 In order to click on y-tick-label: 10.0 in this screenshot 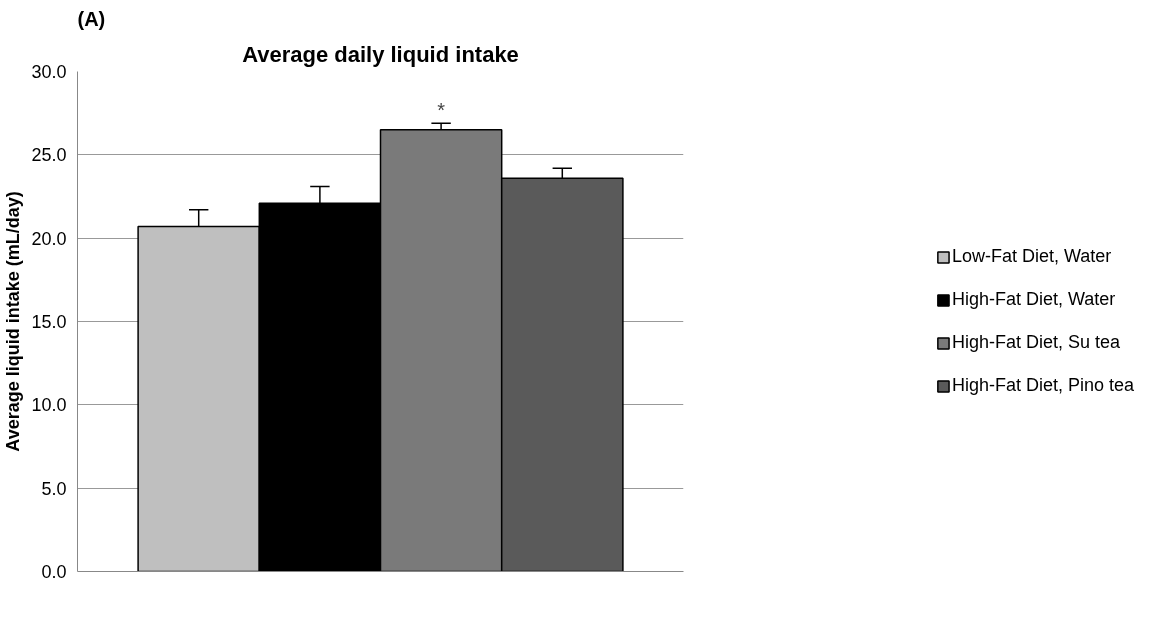, I will do `click(49, 405)`.